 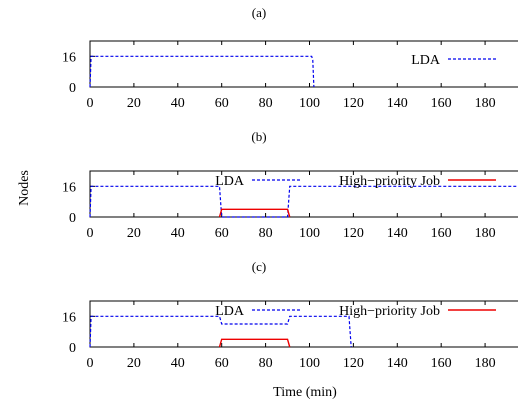 I want to click on panel-label: (c), so click(x=259, y=266).